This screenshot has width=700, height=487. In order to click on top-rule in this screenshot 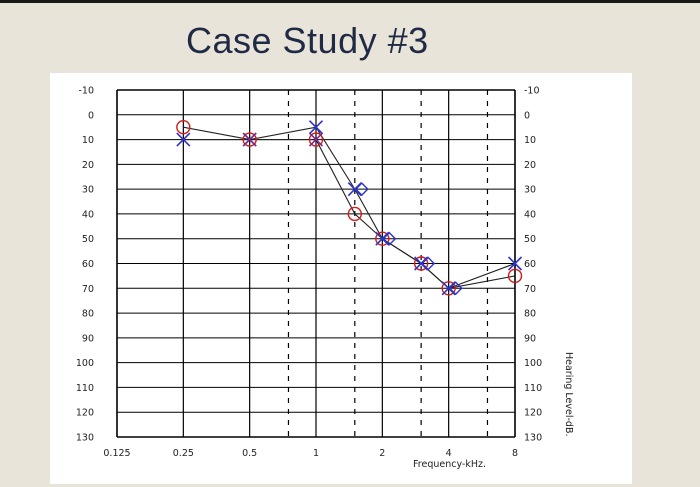, I will do `click(350, 1)`.